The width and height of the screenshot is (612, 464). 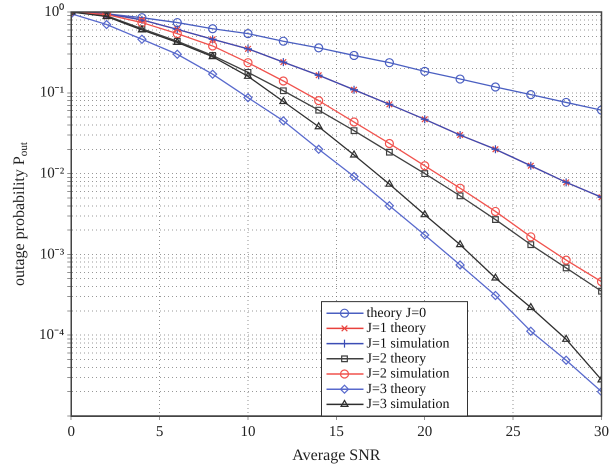 What do you see at coordinates (396, 358) in the screenshot?
I see `legend-label: J=2 theory` at bounding box center [396, 358].